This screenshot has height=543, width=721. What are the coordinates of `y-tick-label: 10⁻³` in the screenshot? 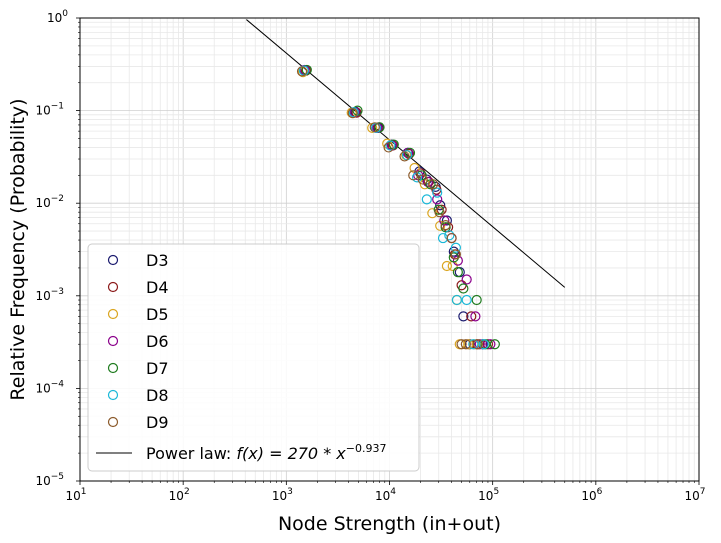 It's located at (49, 295).